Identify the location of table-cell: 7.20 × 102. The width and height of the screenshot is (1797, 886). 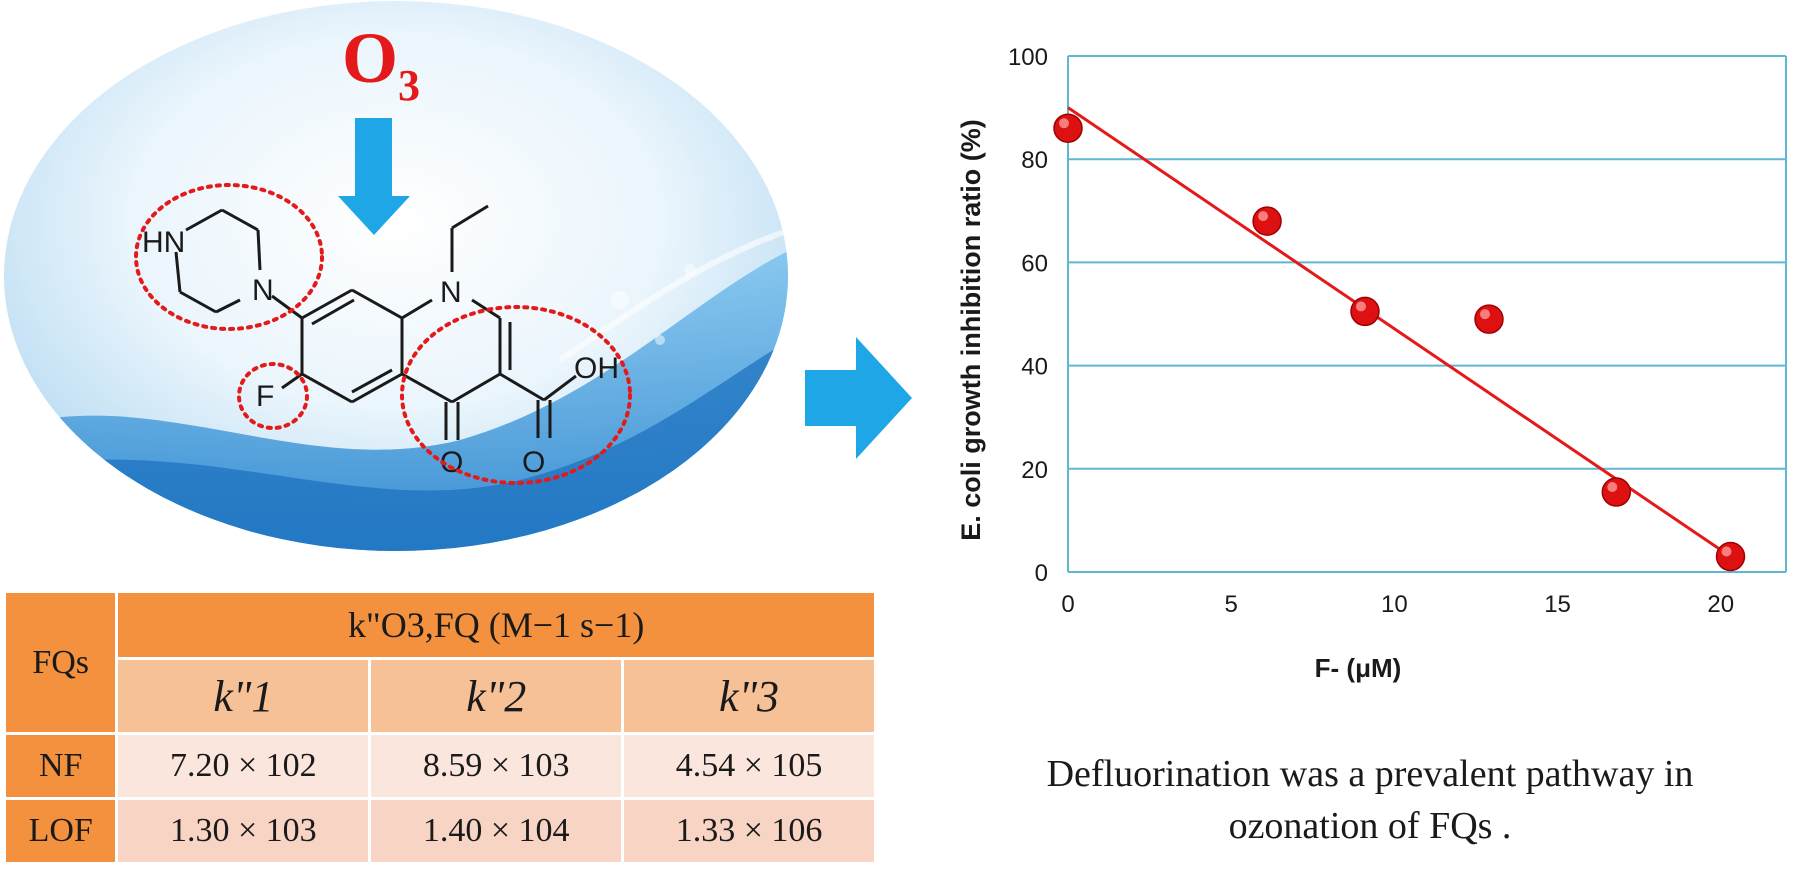
(243, 766).